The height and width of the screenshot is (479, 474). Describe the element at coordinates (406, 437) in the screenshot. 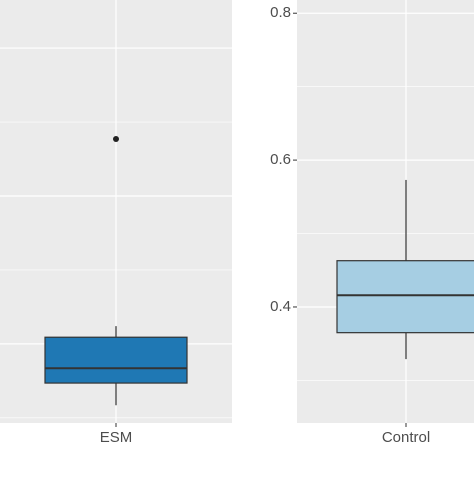

I see `x-tick-label: Control` at that location.